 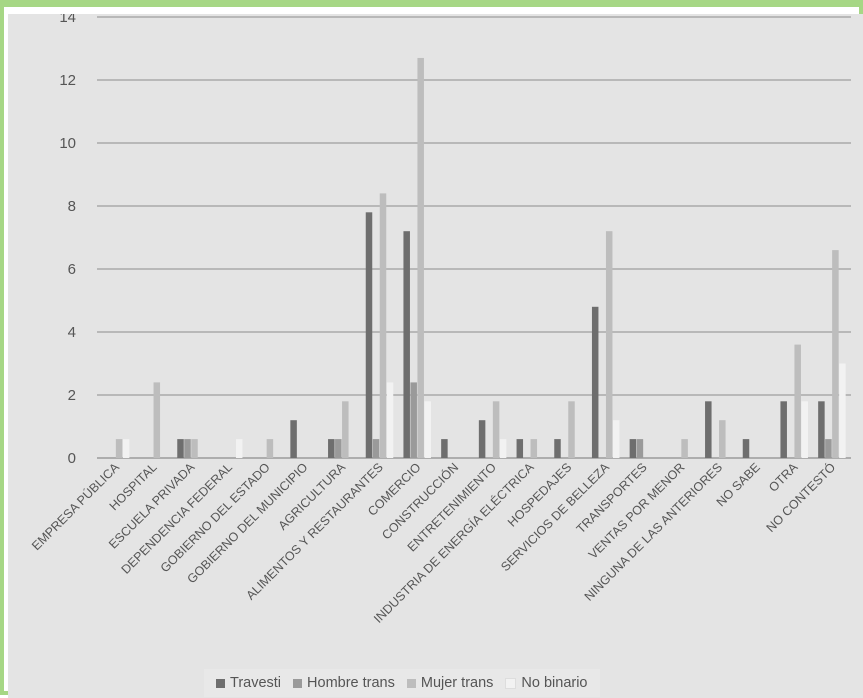 I want to click on y-tick-label: 6, so click(x=72, y=269).